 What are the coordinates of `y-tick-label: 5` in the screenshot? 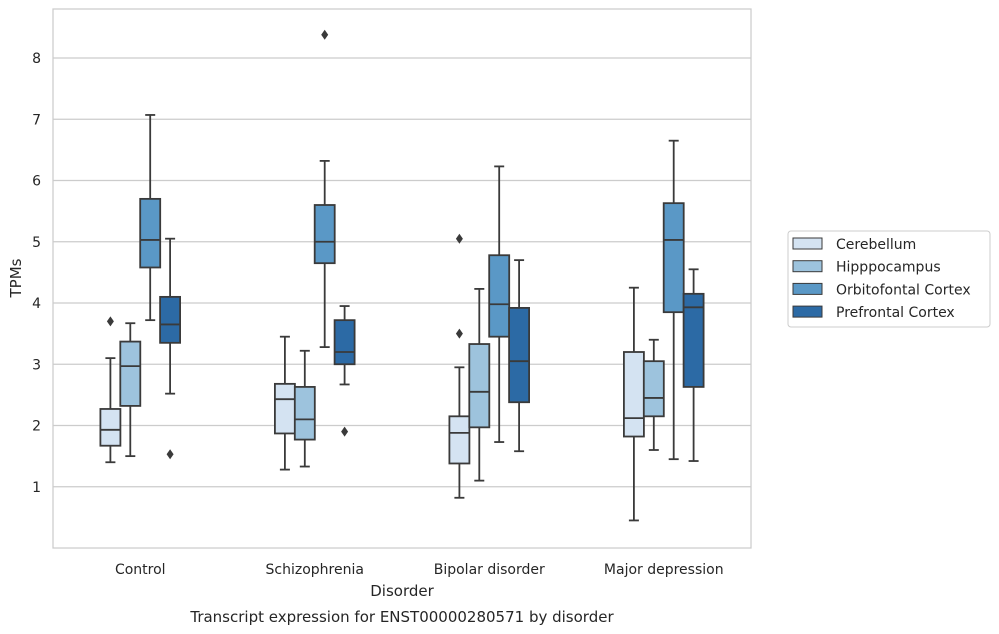 It's located at (36, 243).